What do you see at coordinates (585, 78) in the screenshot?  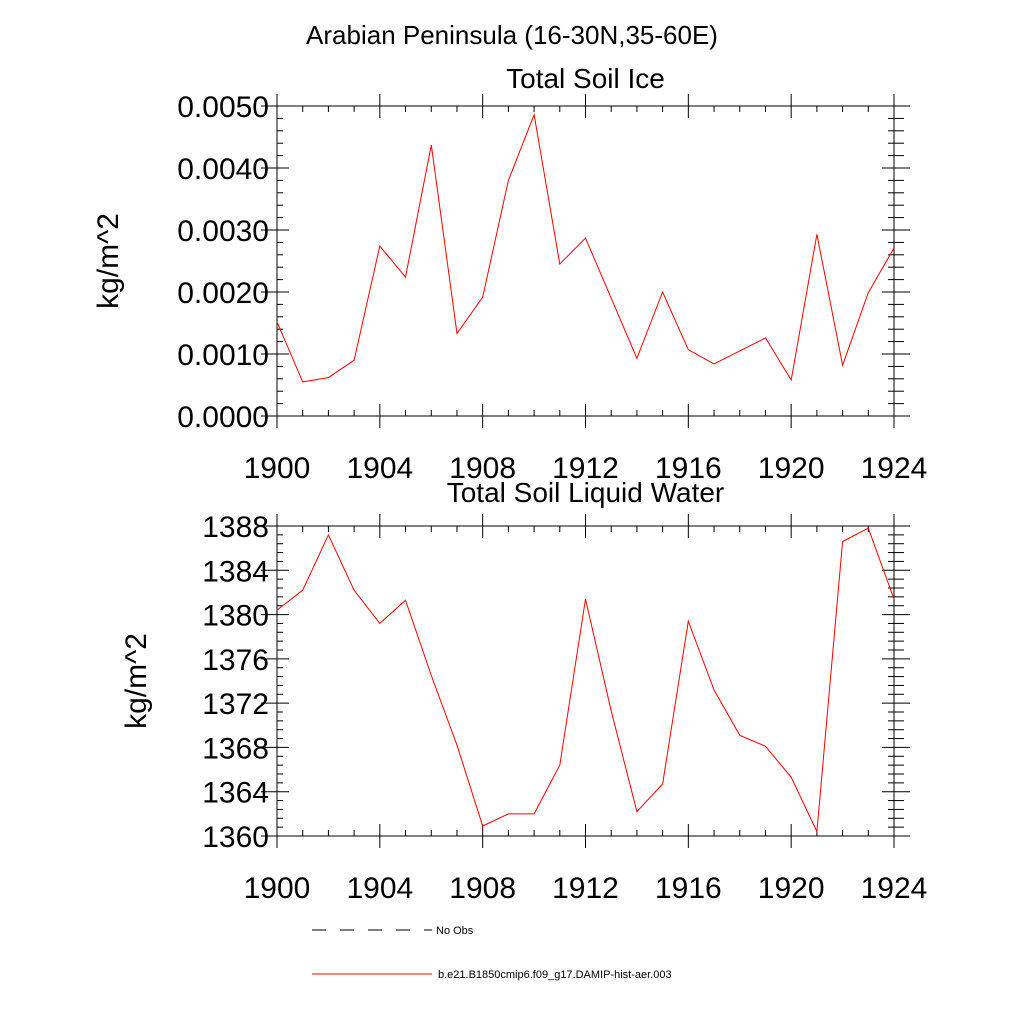 I see `panel-title: Total Soil Ice` at bounding box center [585, 78].